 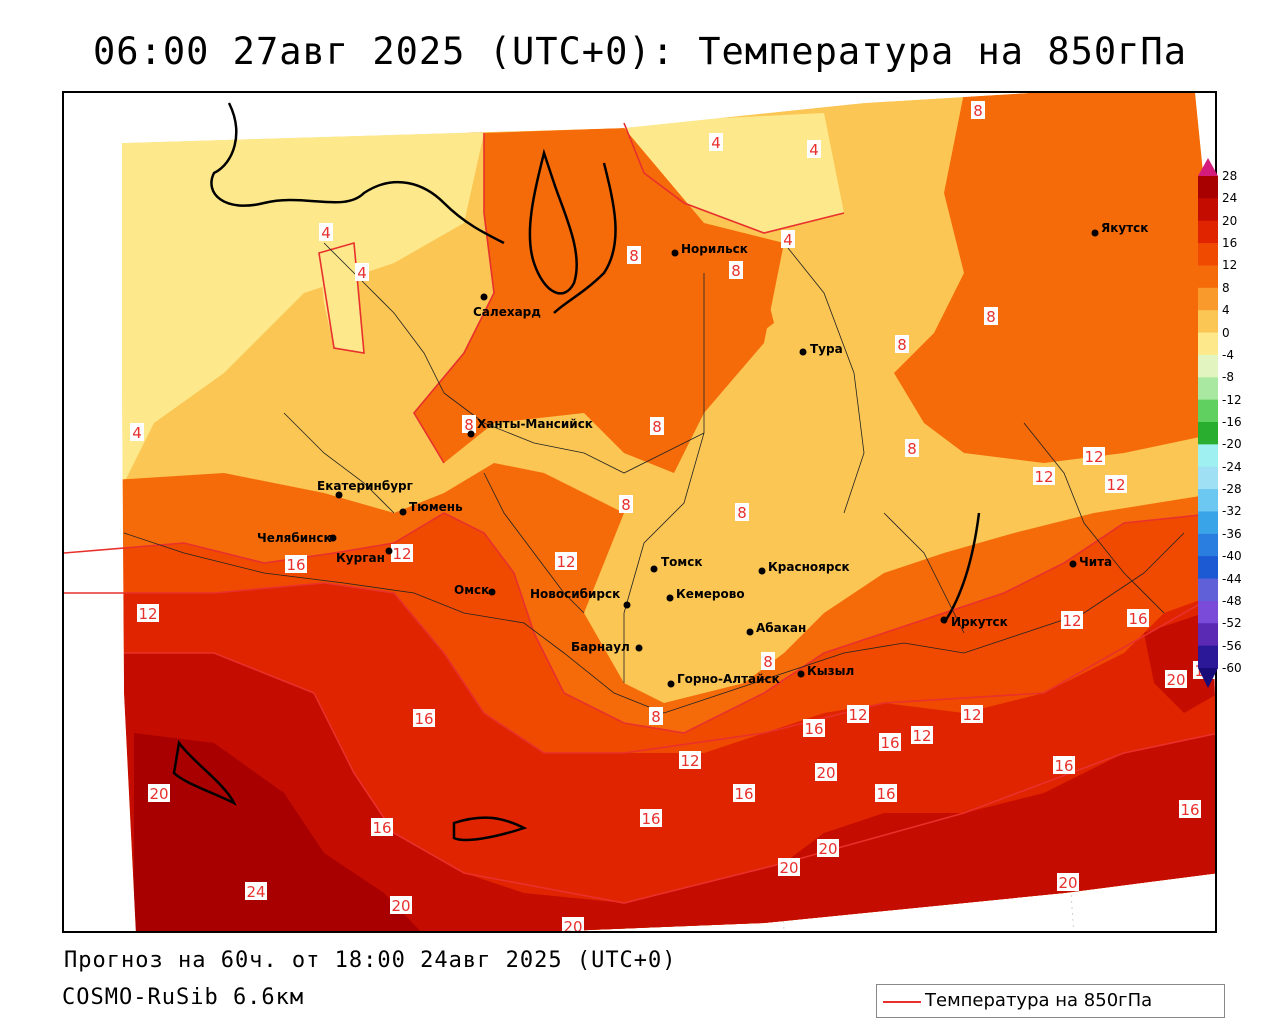 I want to click on city-label-chita: Чита, so click(x=1095, y=562).